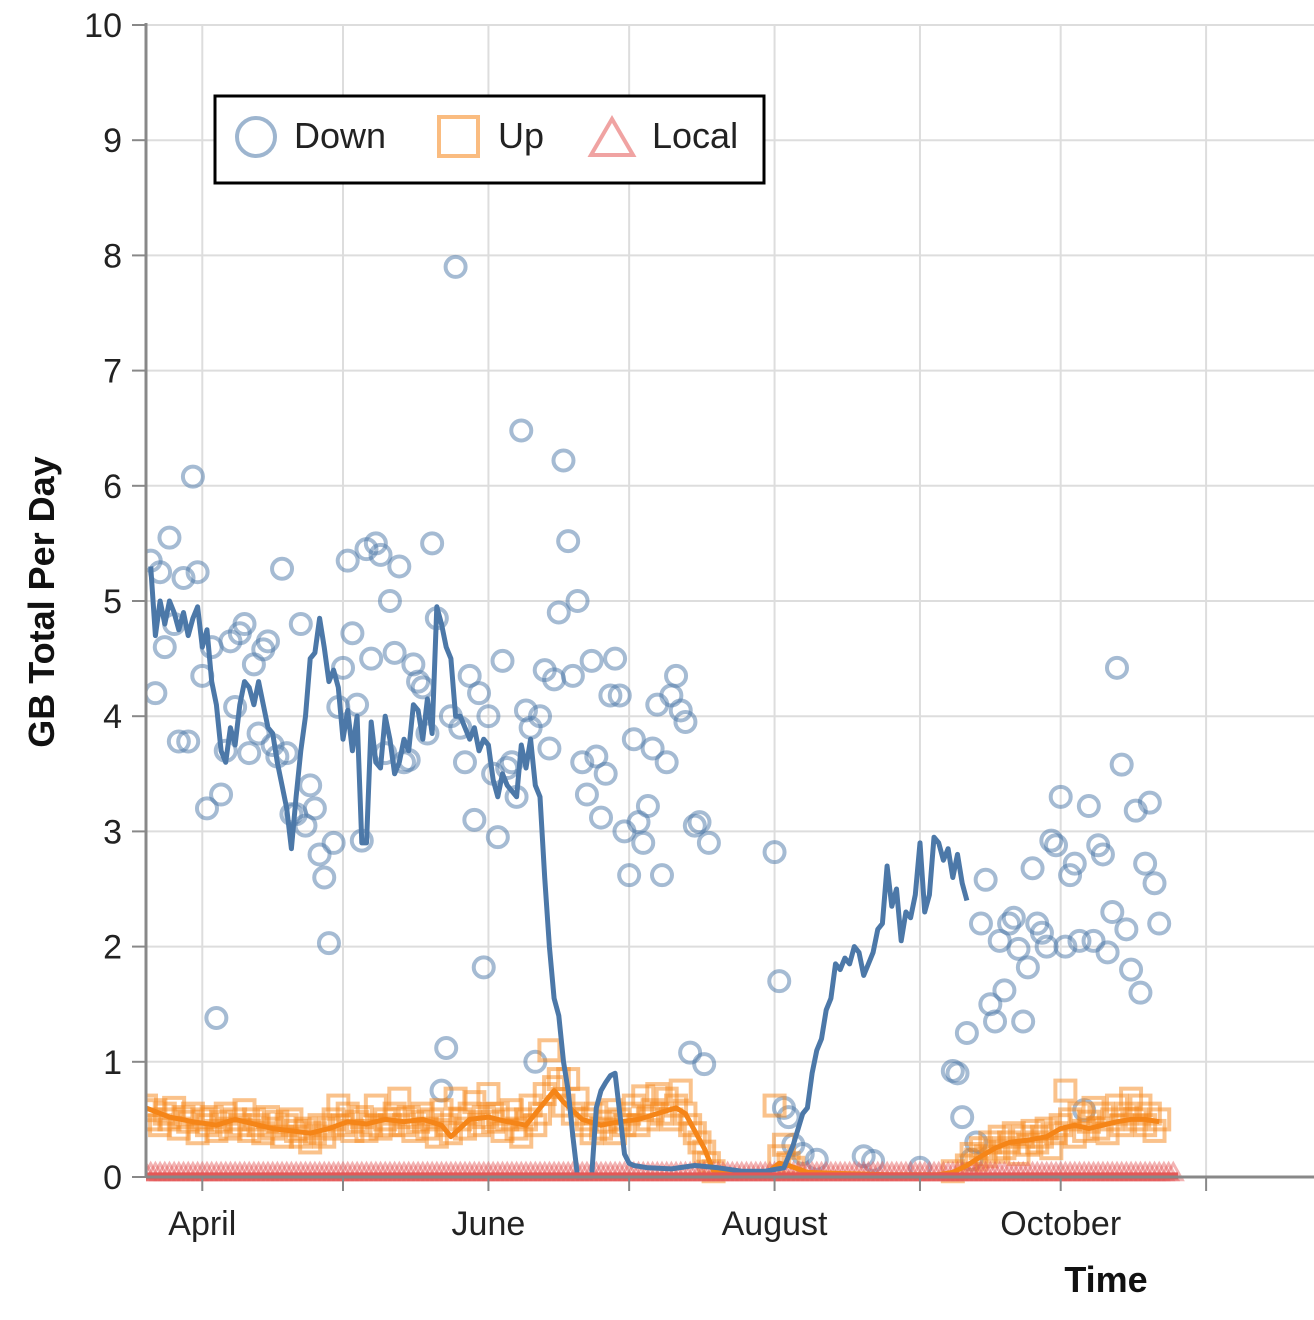 The height and width of the screenshot is (1320, 1314). What do you see at coordinates (112, 1063) in the screenshot?
I see `y-tick-label: 1` at bounding box center [112, 1063].